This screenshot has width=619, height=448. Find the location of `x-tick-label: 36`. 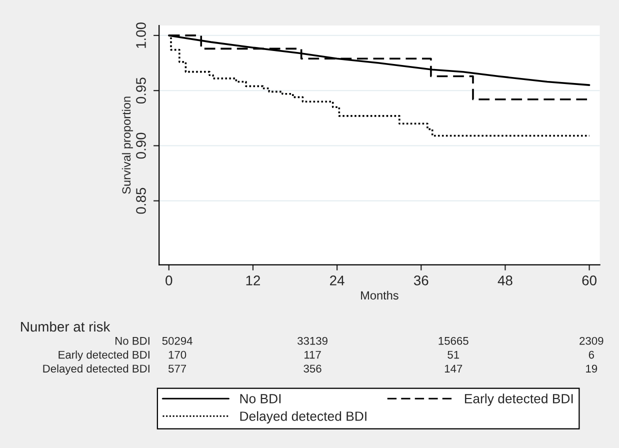

x-tick-label: 36 is located at coordinates (421, 281).